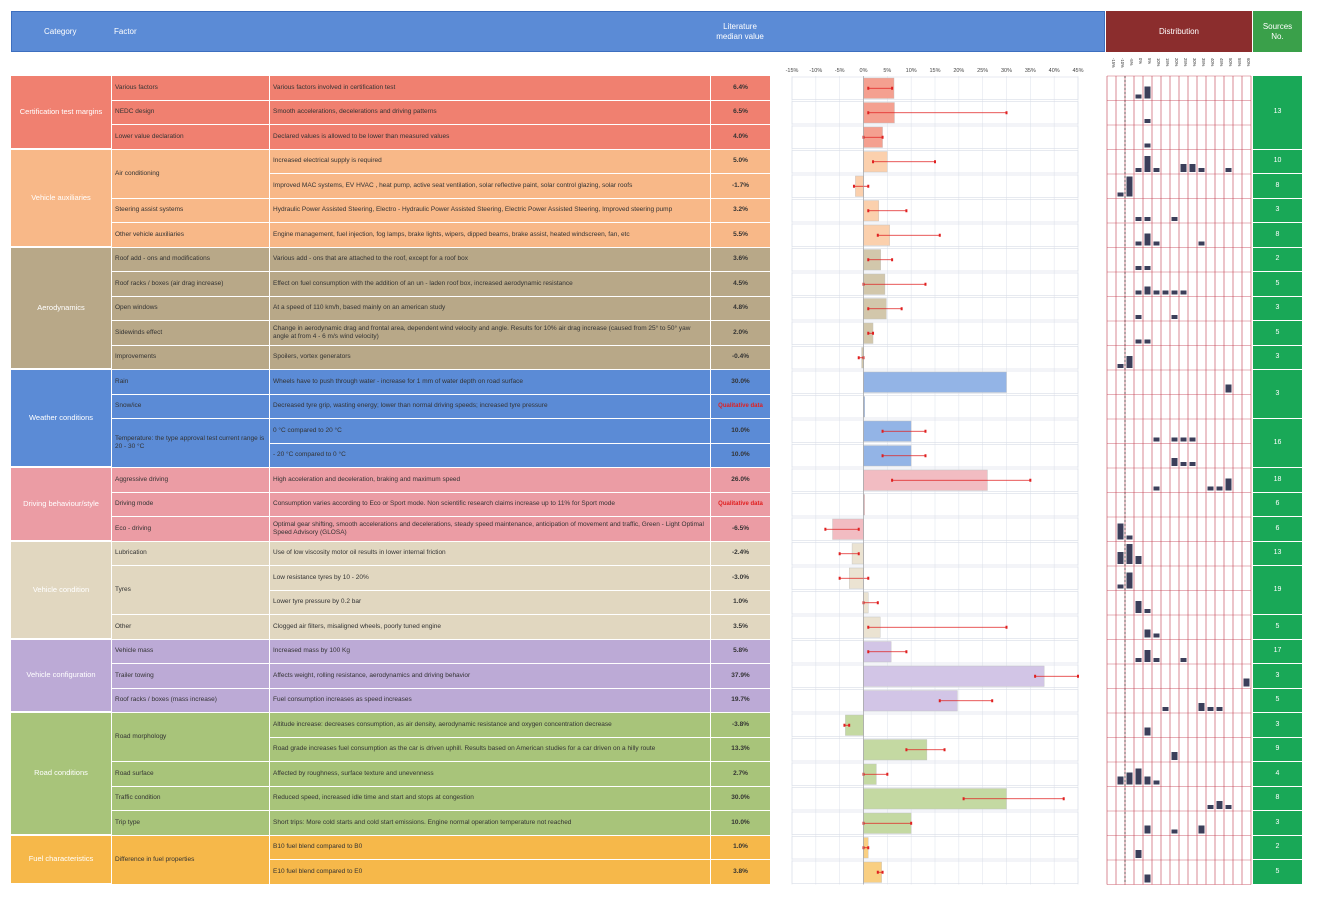 The height and width of the screenshot is (897, 1321). What do you see at coordinates (190, 174) in the screenshot?
I see `factor-cell: Air conditioning` at bounding box center [190, 174].